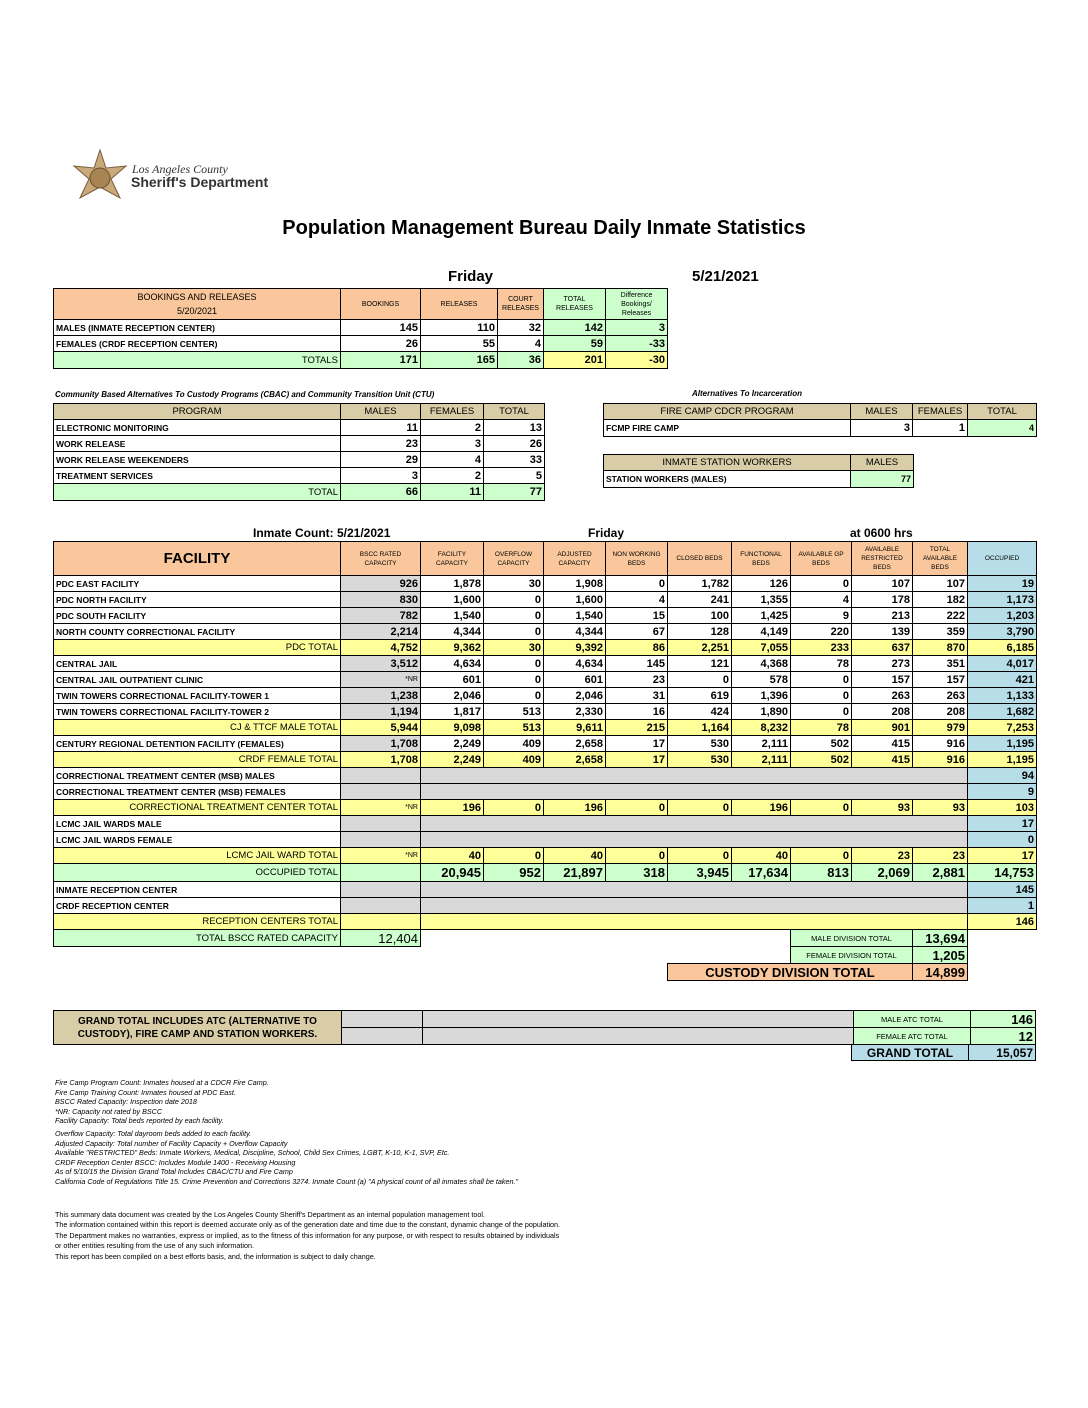 This screenshot has width=1088, height=1408. Describe the element at coordinates (452, 475) in the screenshot. I see `value-cell: 2` at that location.